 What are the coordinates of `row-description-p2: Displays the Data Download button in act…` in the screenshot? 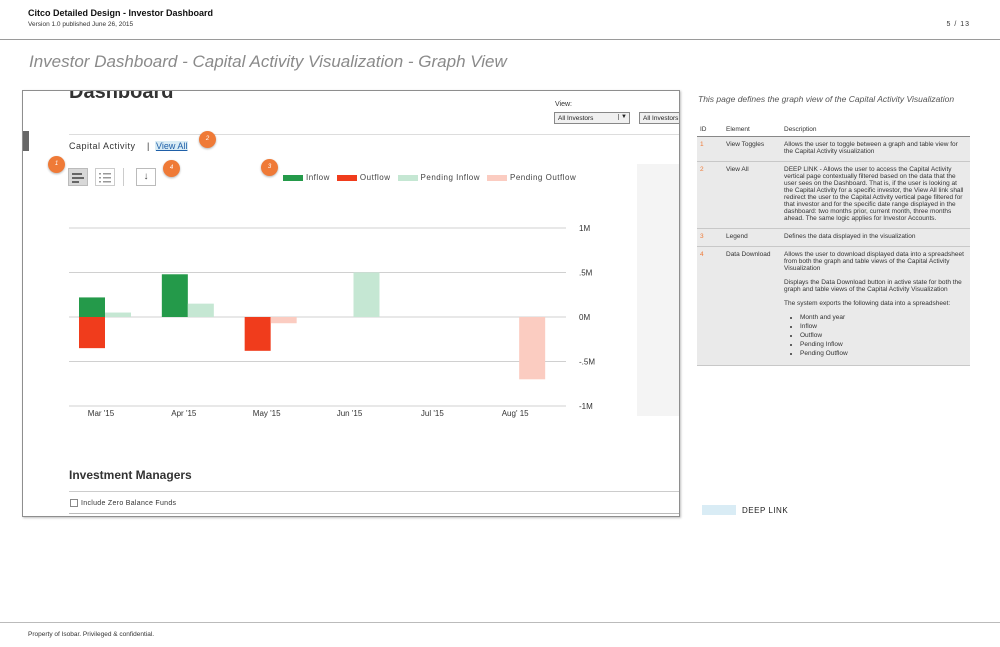 It's located at (873, 286).